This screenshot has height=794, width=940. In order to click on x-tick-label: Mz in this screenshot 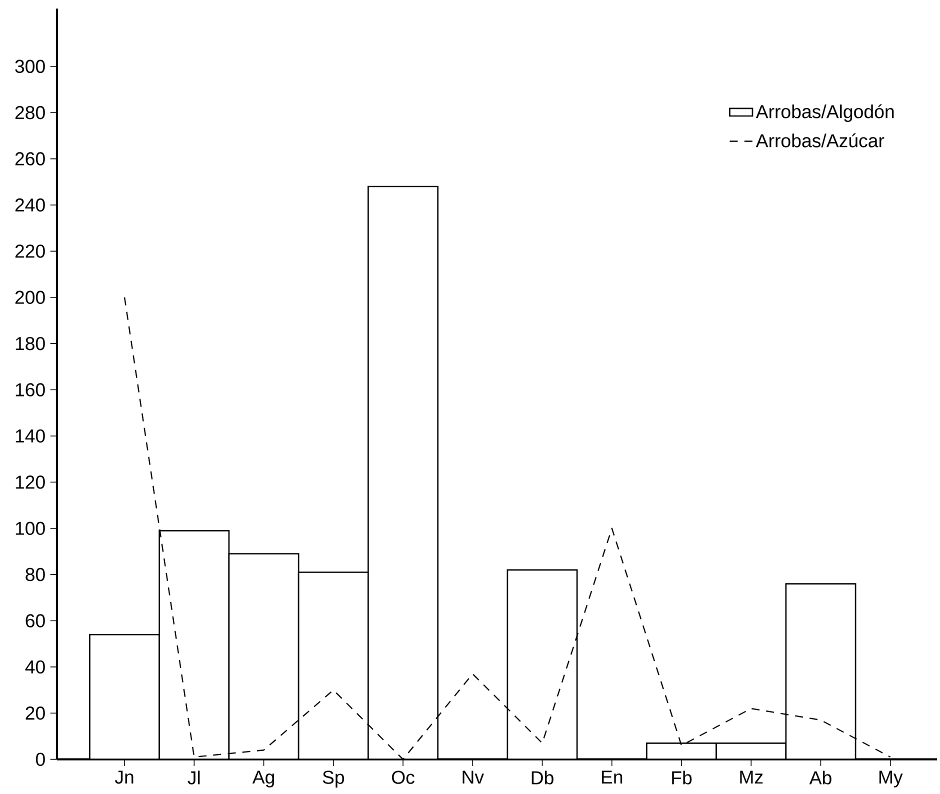, I will do `click(751, 777)`.